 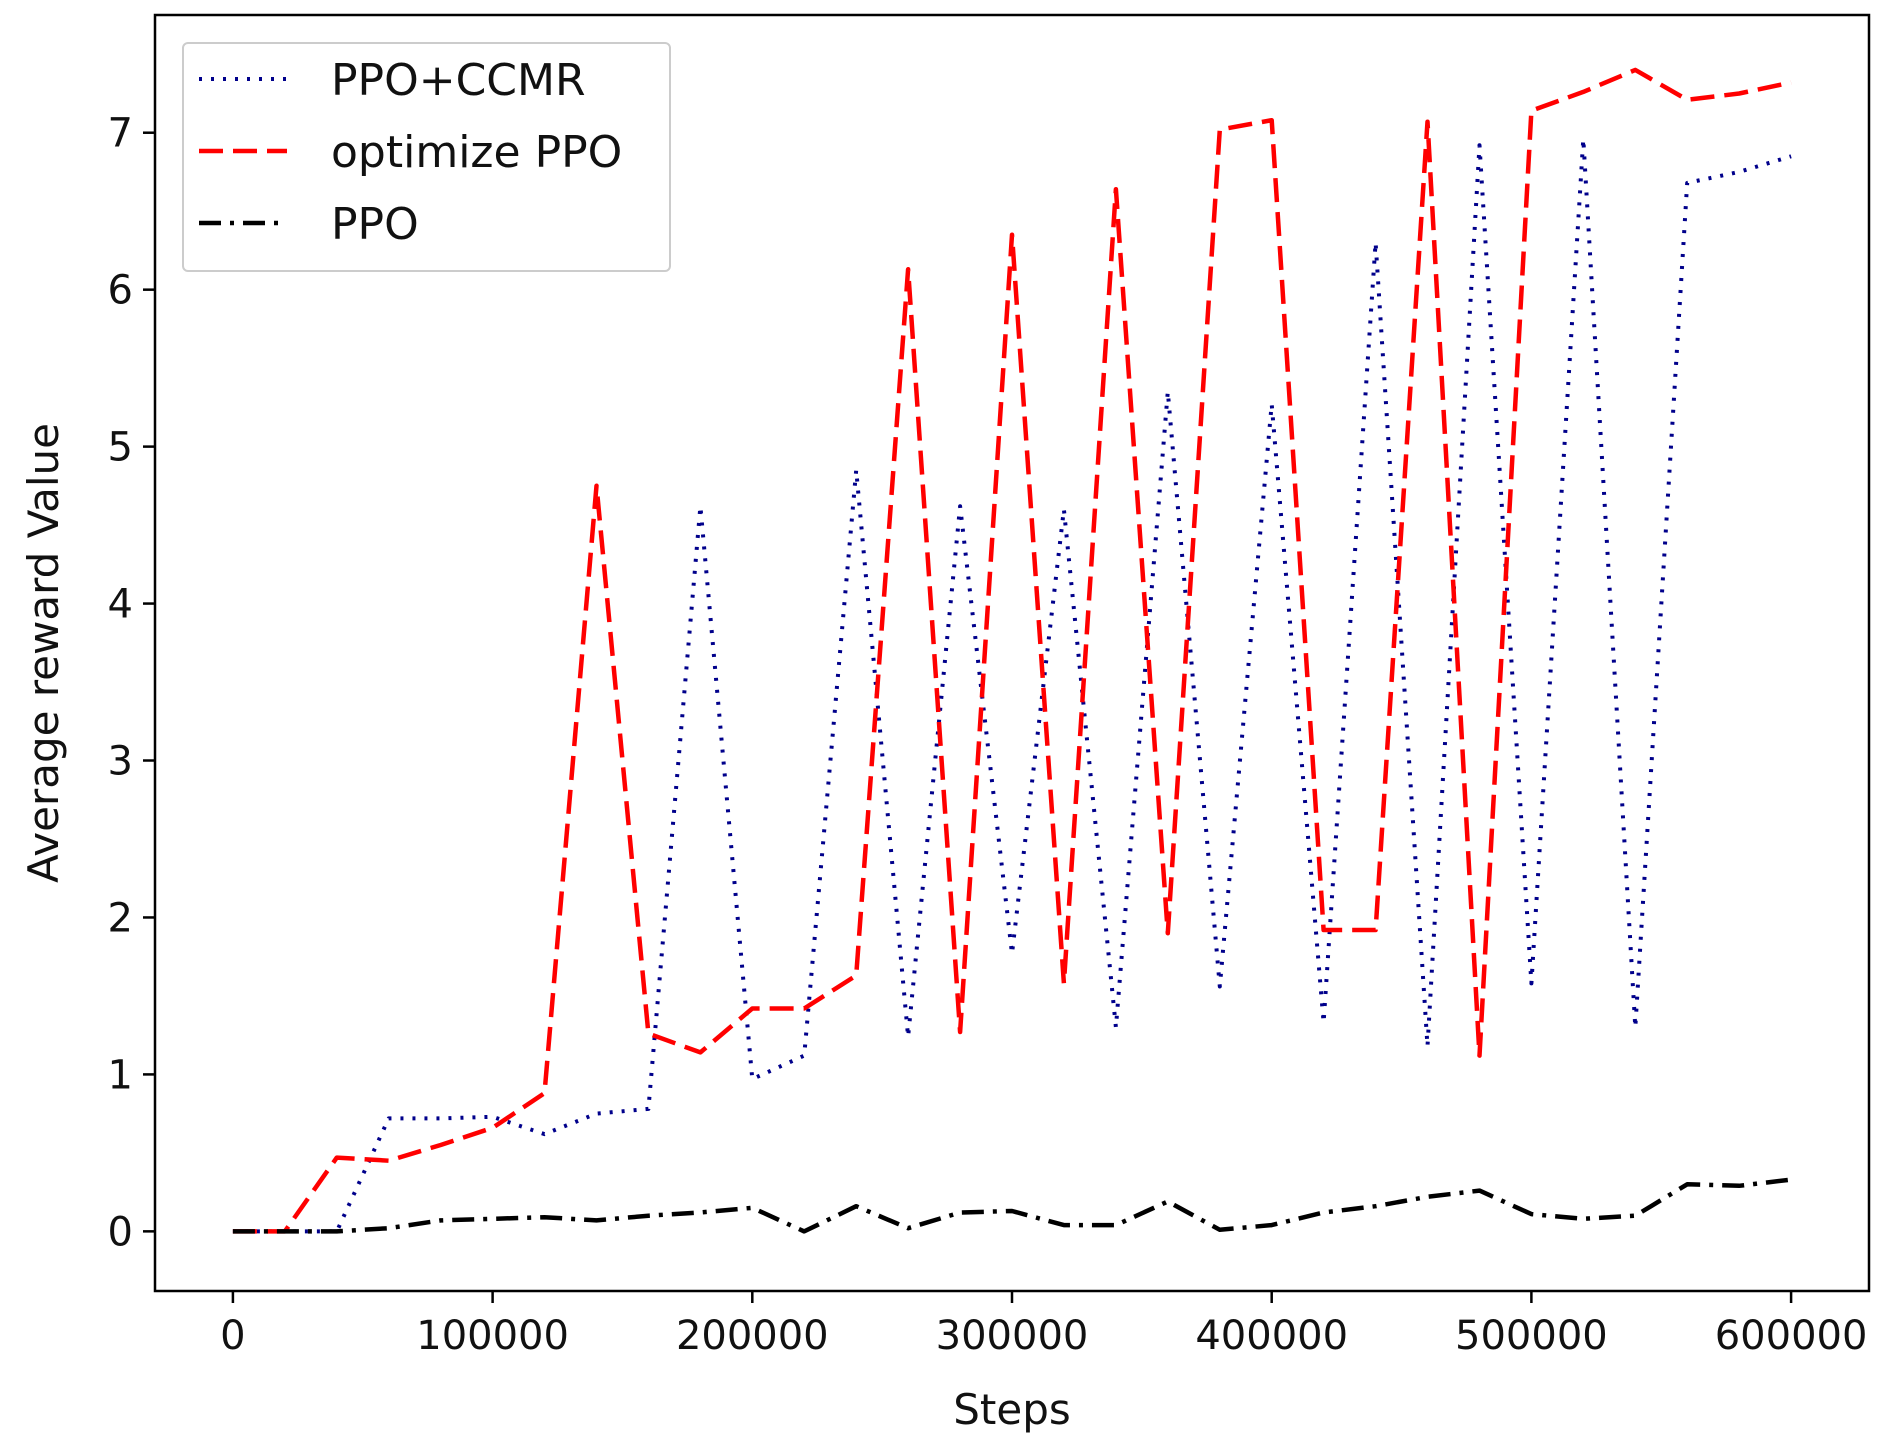 What do you see at coordinates (120, 1232) in the screenshot?
I see `y-tick-label: 0` at bounding box center [120, 1232].